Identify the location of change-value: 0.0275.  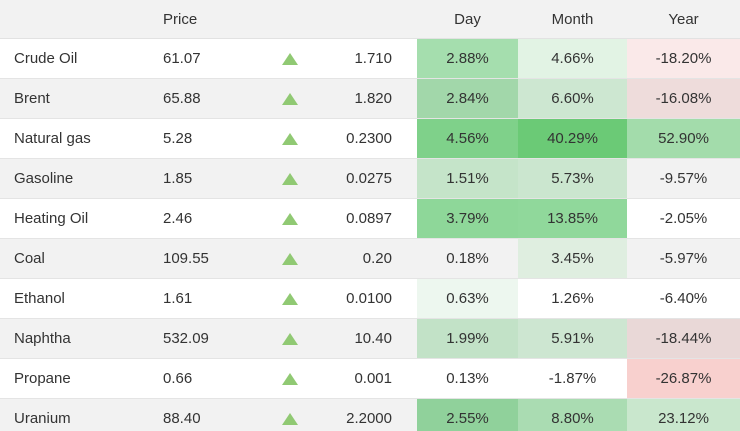
(368, 178).